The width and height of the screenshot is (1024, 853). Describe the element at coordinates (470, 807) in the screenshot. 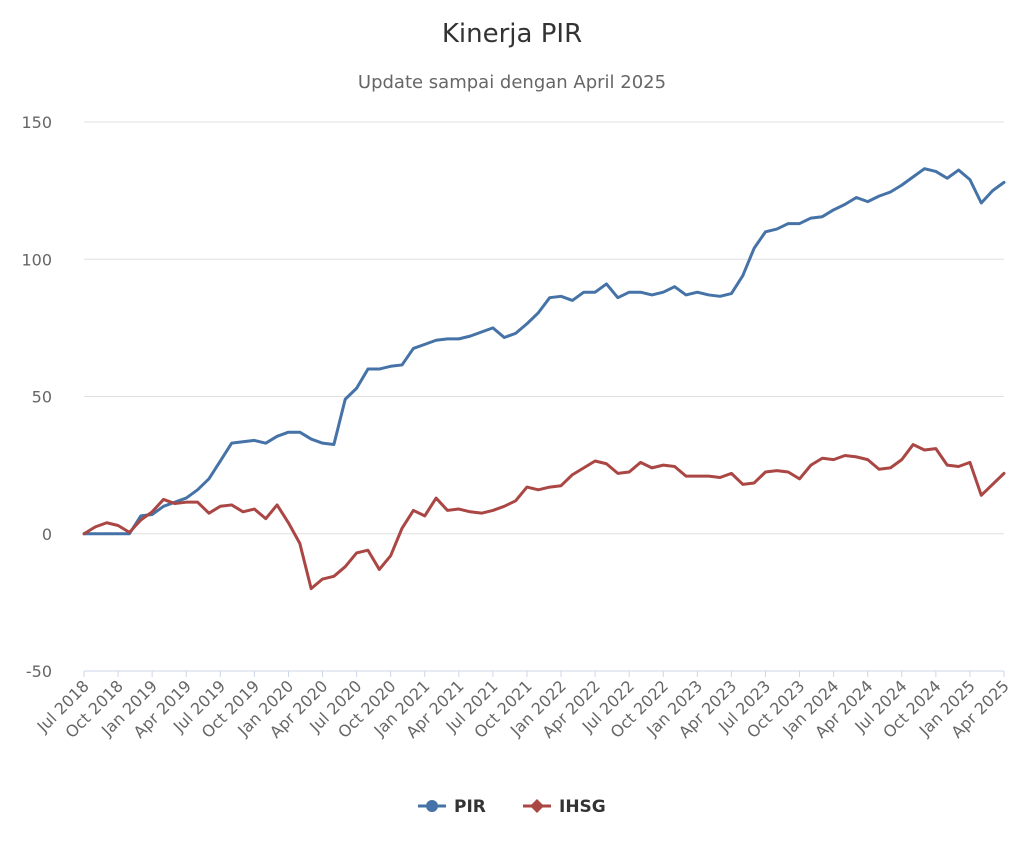

I see `legend-label: PIR` at that location.